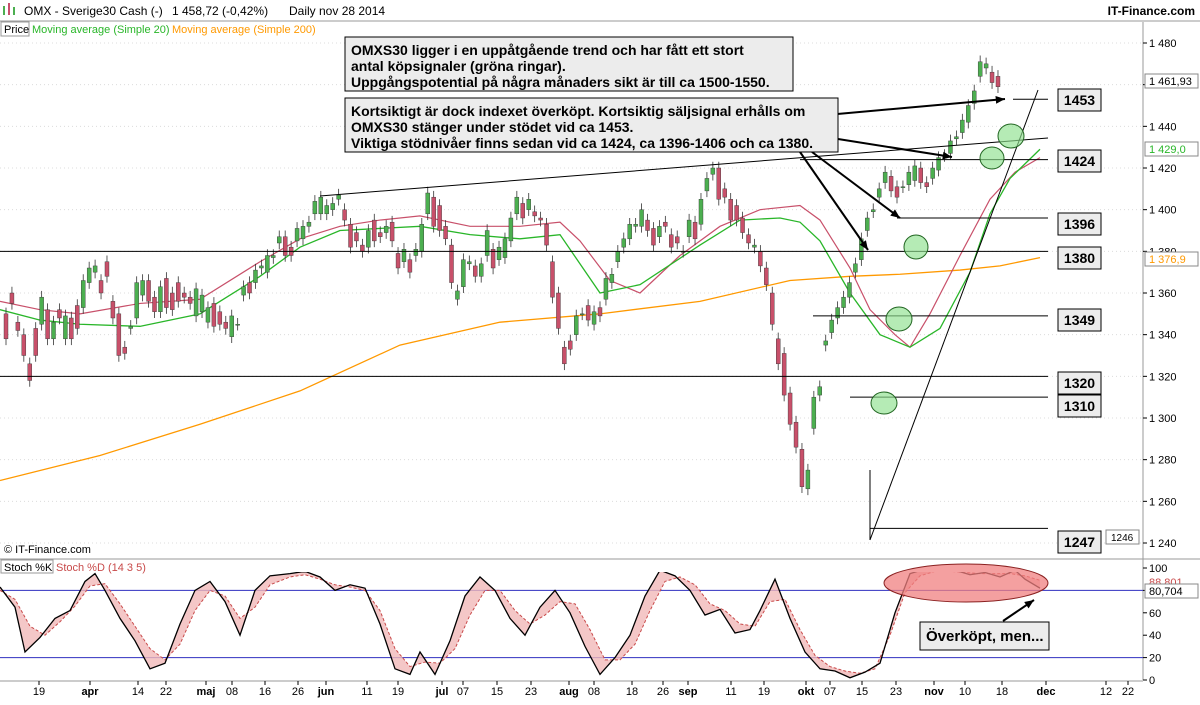 This screenshot has height=705, width=1200. Describe the element at coordinates (1128, 692) in the screenshot. I see `x-tick-label: 22` at that location.